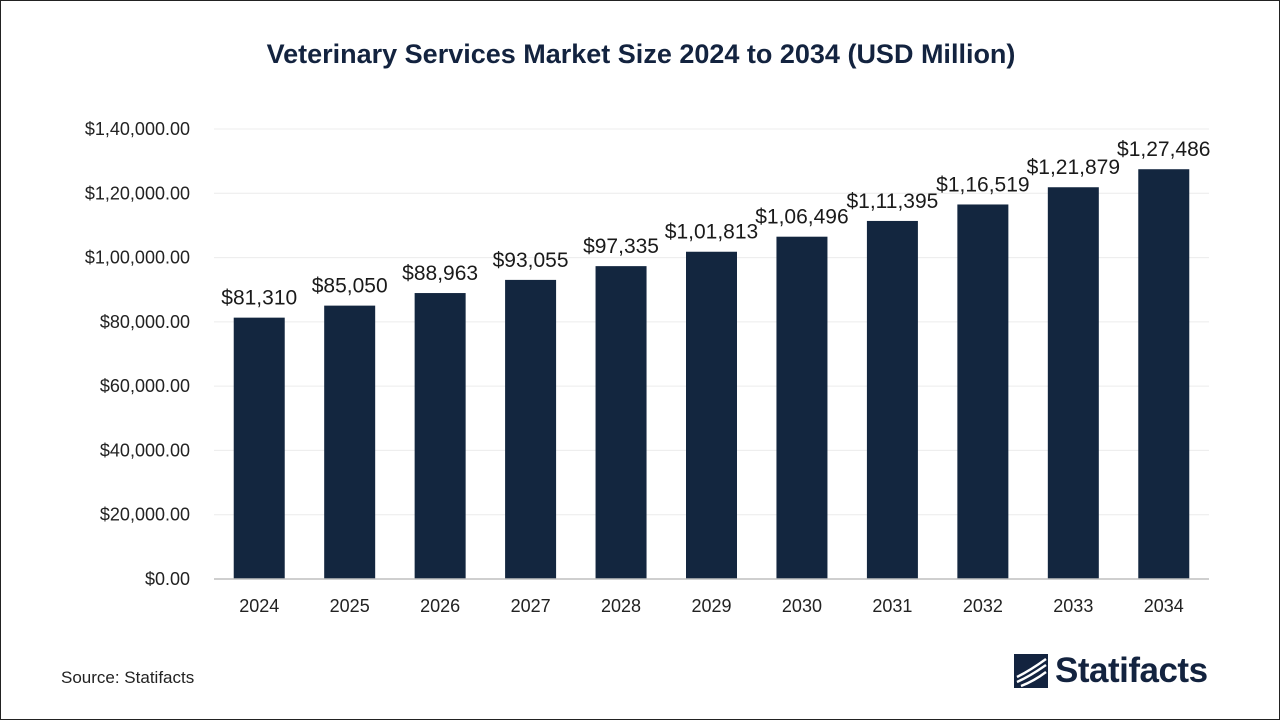  I want to click on data-label: $1,11,395, so click(892, 201).